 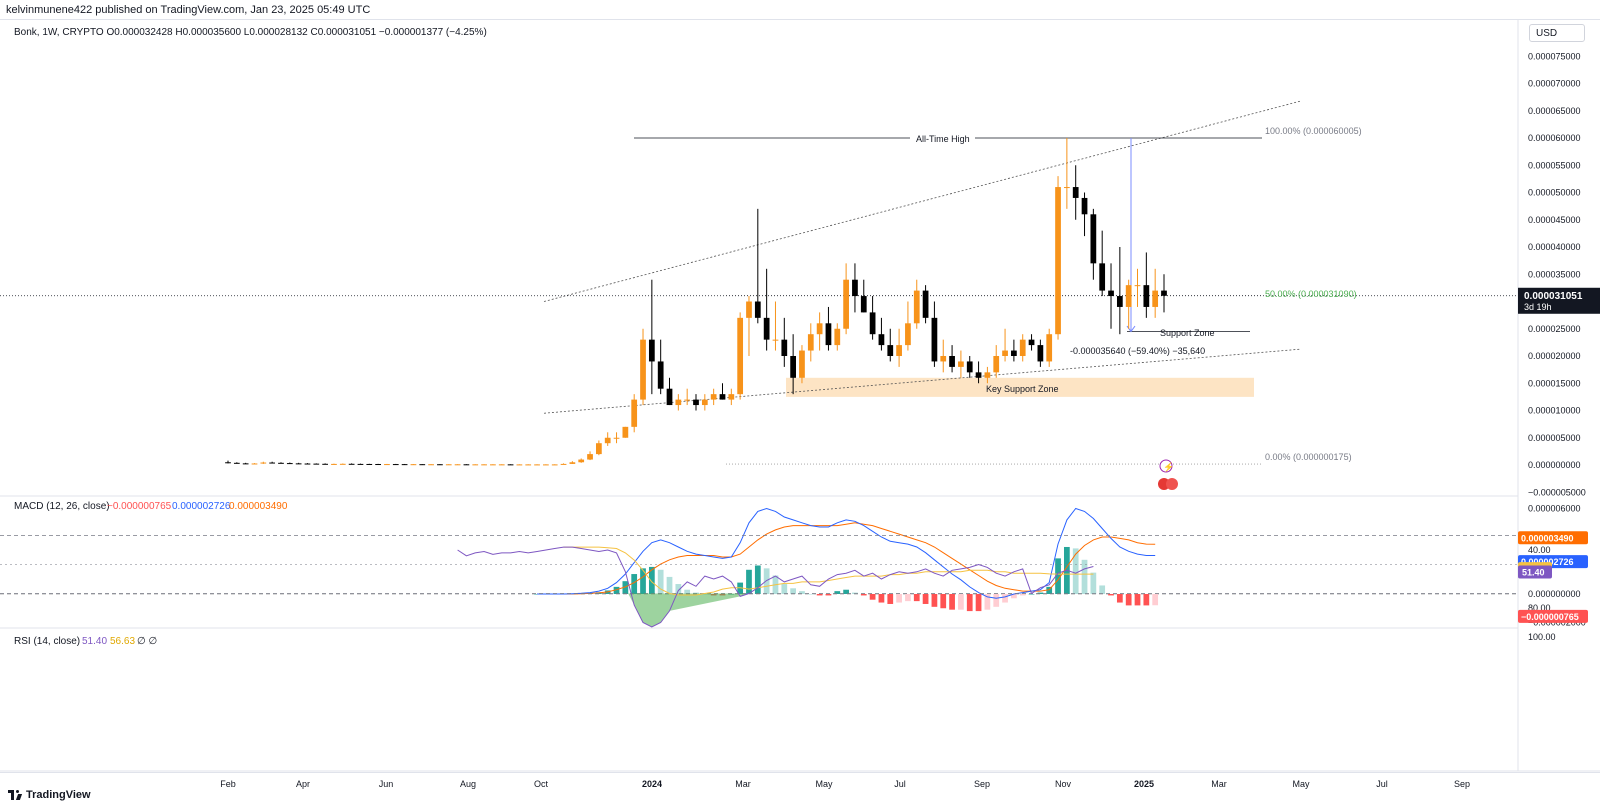 I want to click on macd-pane, so click(x=759, y=559).